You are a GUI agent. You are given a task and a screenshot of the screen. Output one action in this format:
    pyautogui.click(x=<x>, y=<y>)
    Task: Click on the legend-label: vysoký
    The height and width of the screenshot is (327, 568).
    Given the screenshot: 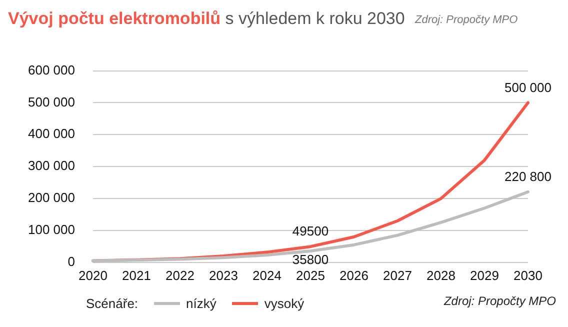 What is the action you would take?
    pyautogui.click(x=284, y=303)
    